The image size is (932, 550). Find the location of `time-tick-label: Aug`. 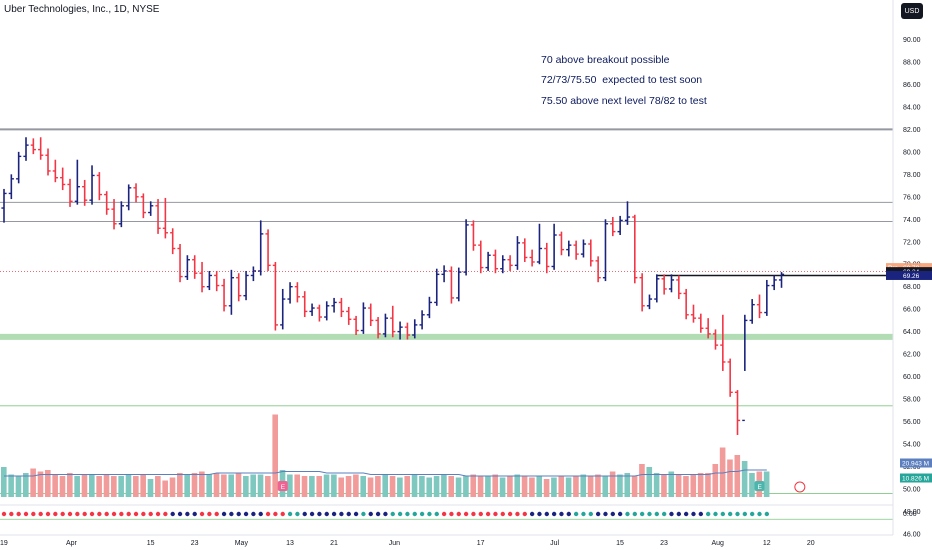

time-tick-label: Aug is located at coordinates (717, 543).